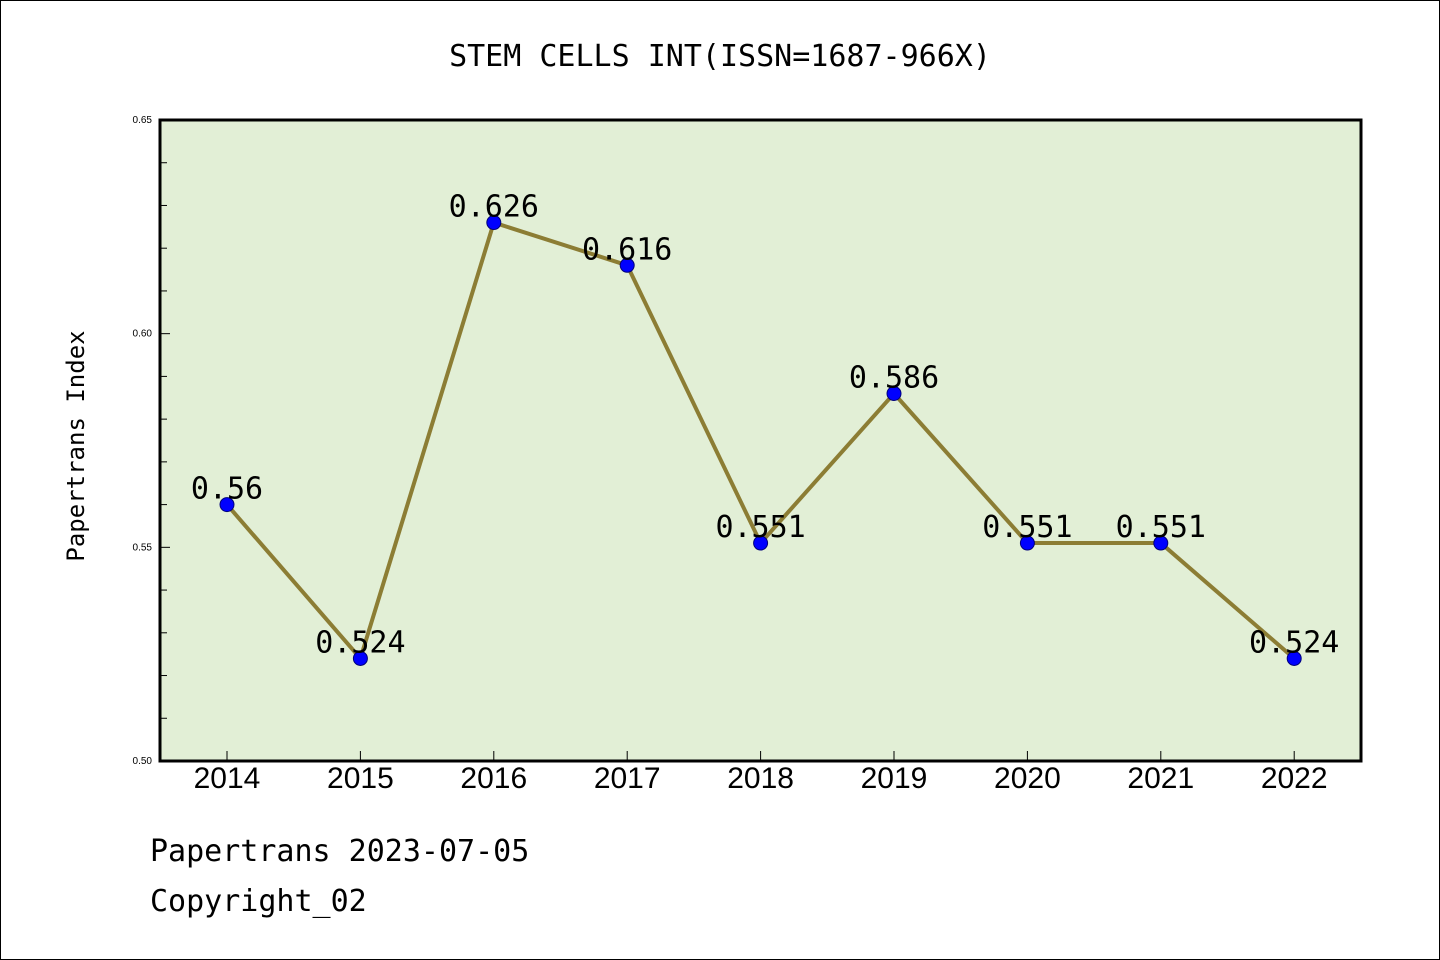 The image size is (1440, 960). I want to click on x-axis: 2014 2015 2016 2017 2018 2019 2020 2021 2022, so click(761, 773).